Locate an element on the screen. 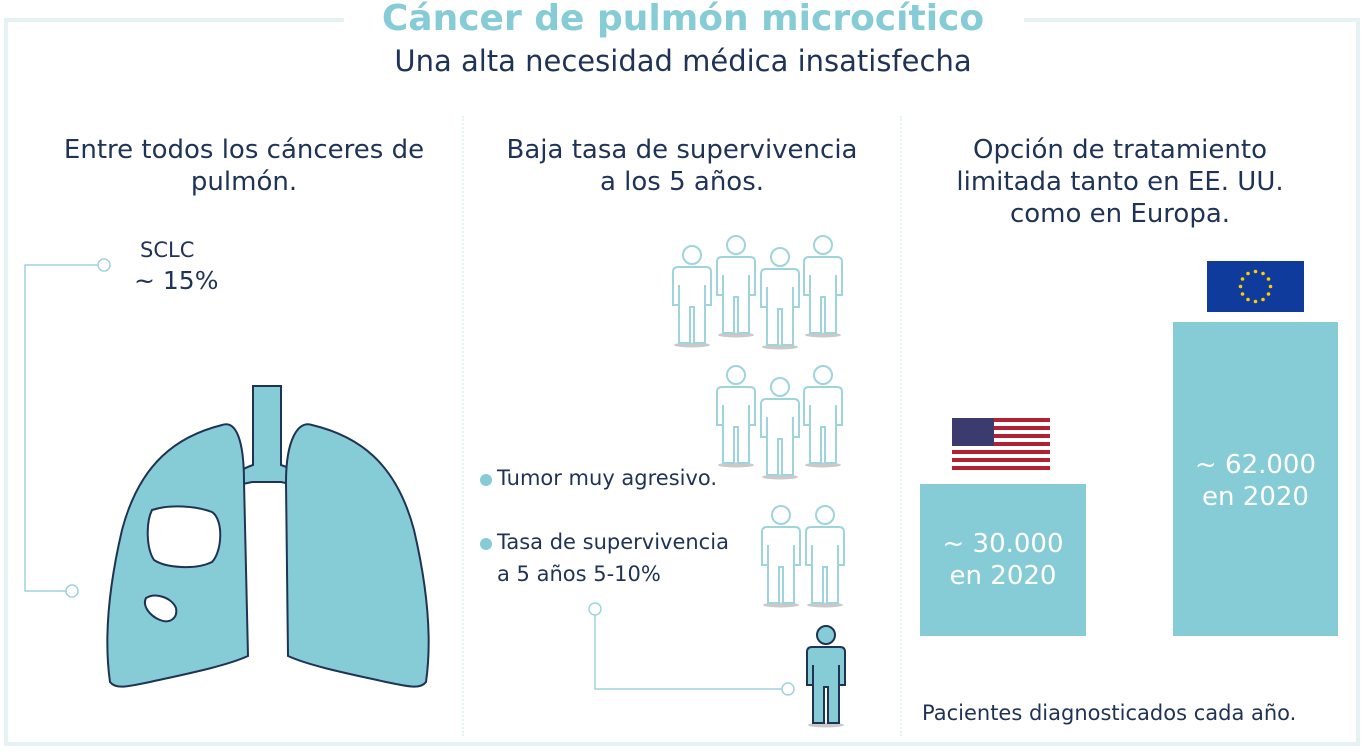 The width and height of the screenshot is (1366, 752). column-divider-right is located at coordinates (901, 426).